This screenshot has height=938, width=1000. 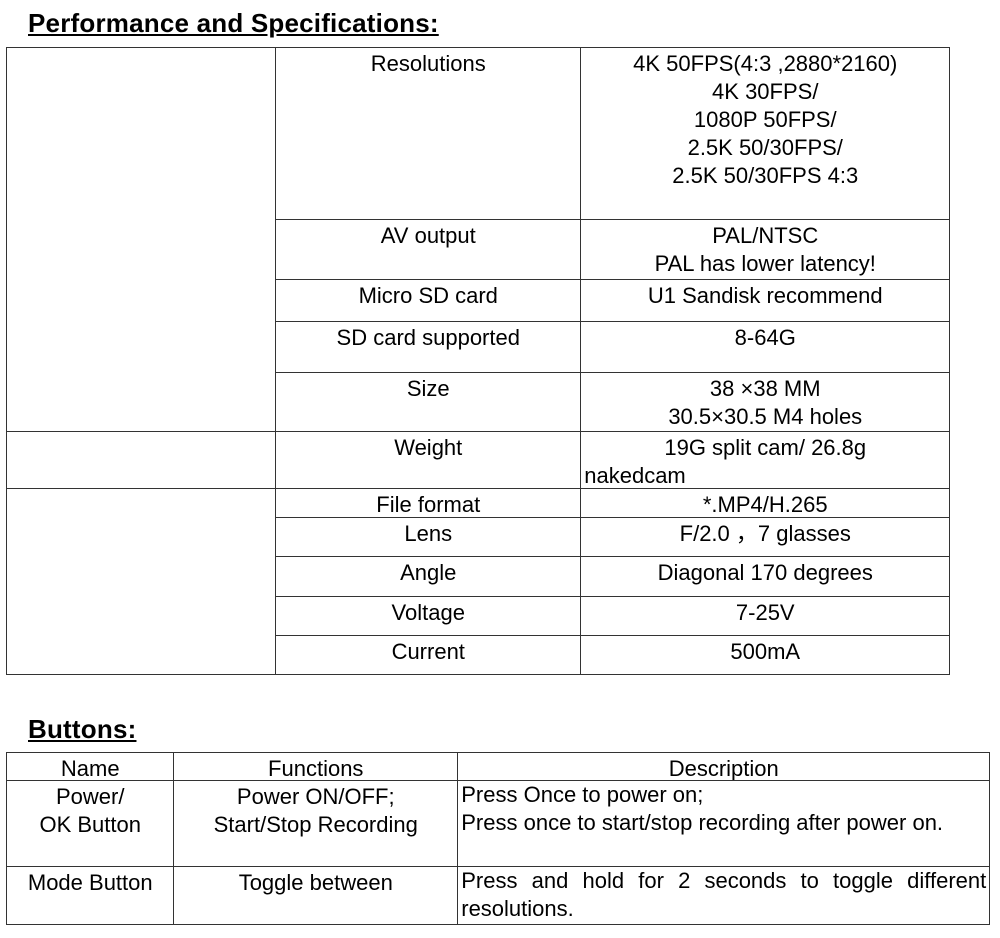 I want to click on spec-label-text: File format, so click(x=428, y=505).